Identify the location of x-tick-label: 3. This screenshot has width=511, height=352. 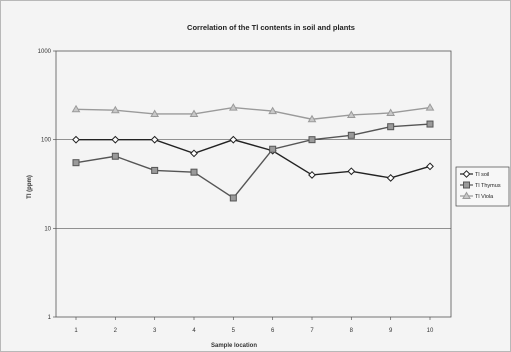
(155, 331).